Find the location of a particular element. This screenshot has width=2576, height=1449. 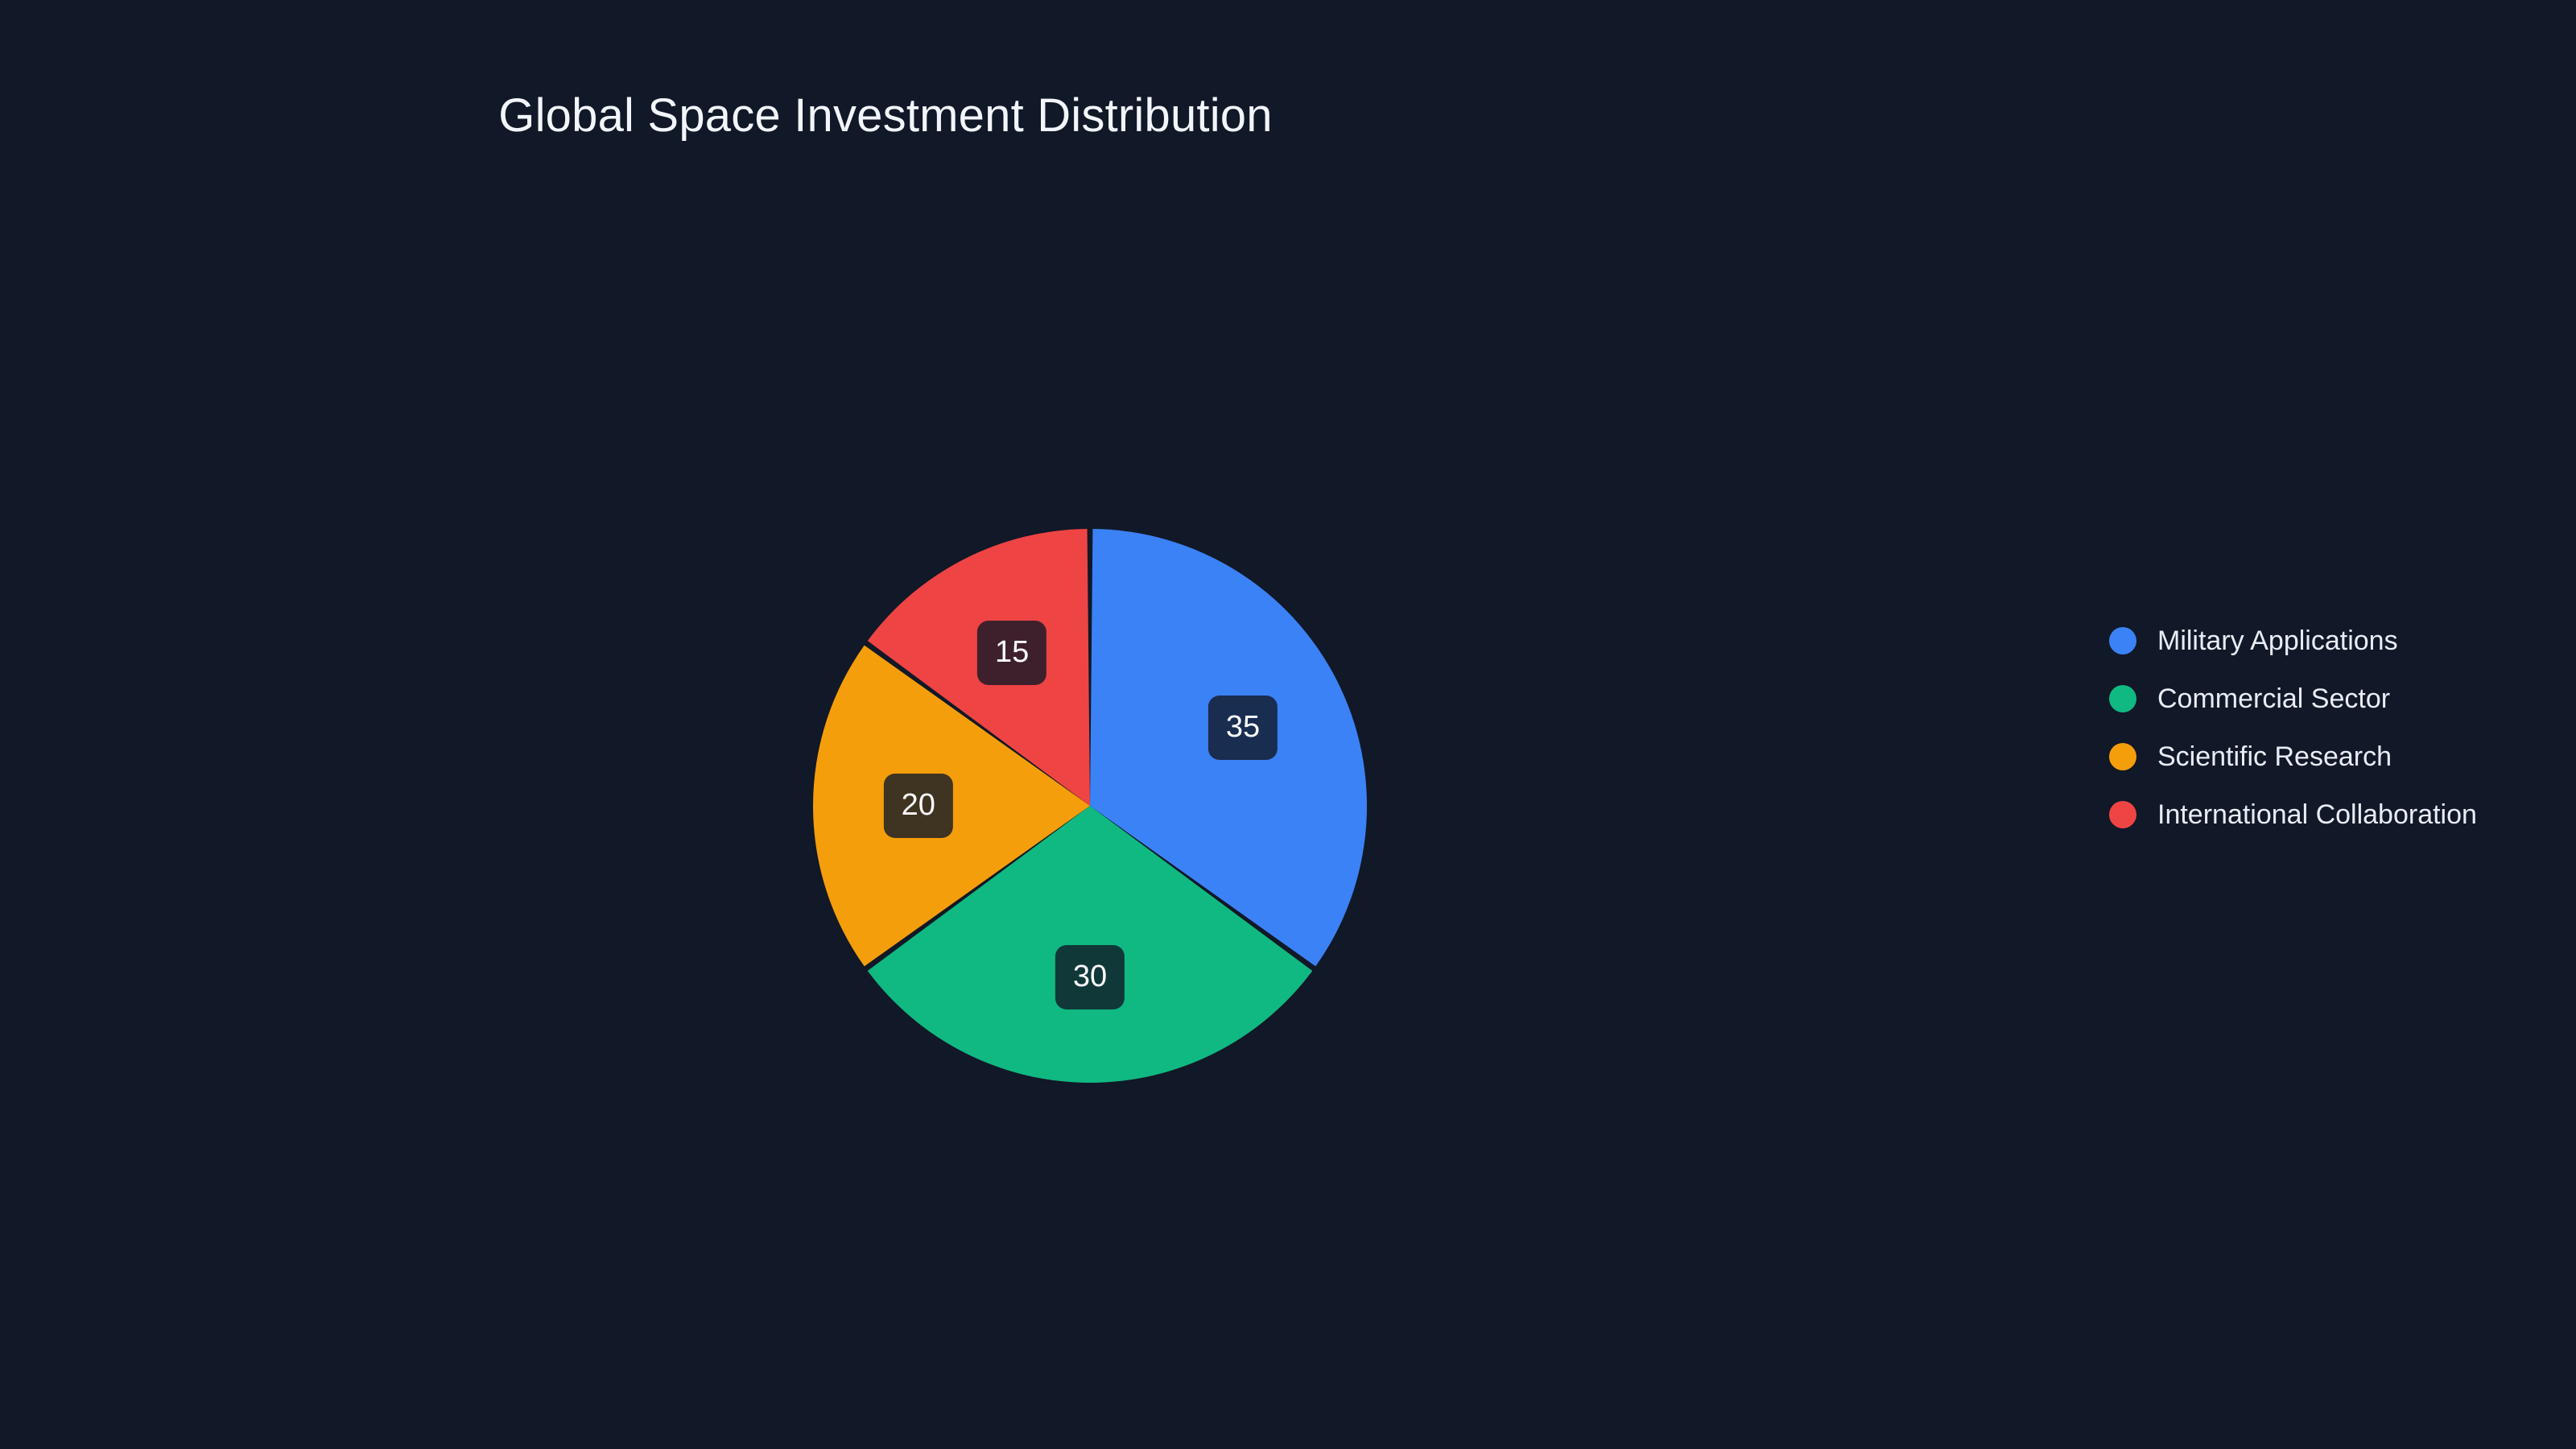

legend-item: Military Applications is located at coordinates (2326, 641).